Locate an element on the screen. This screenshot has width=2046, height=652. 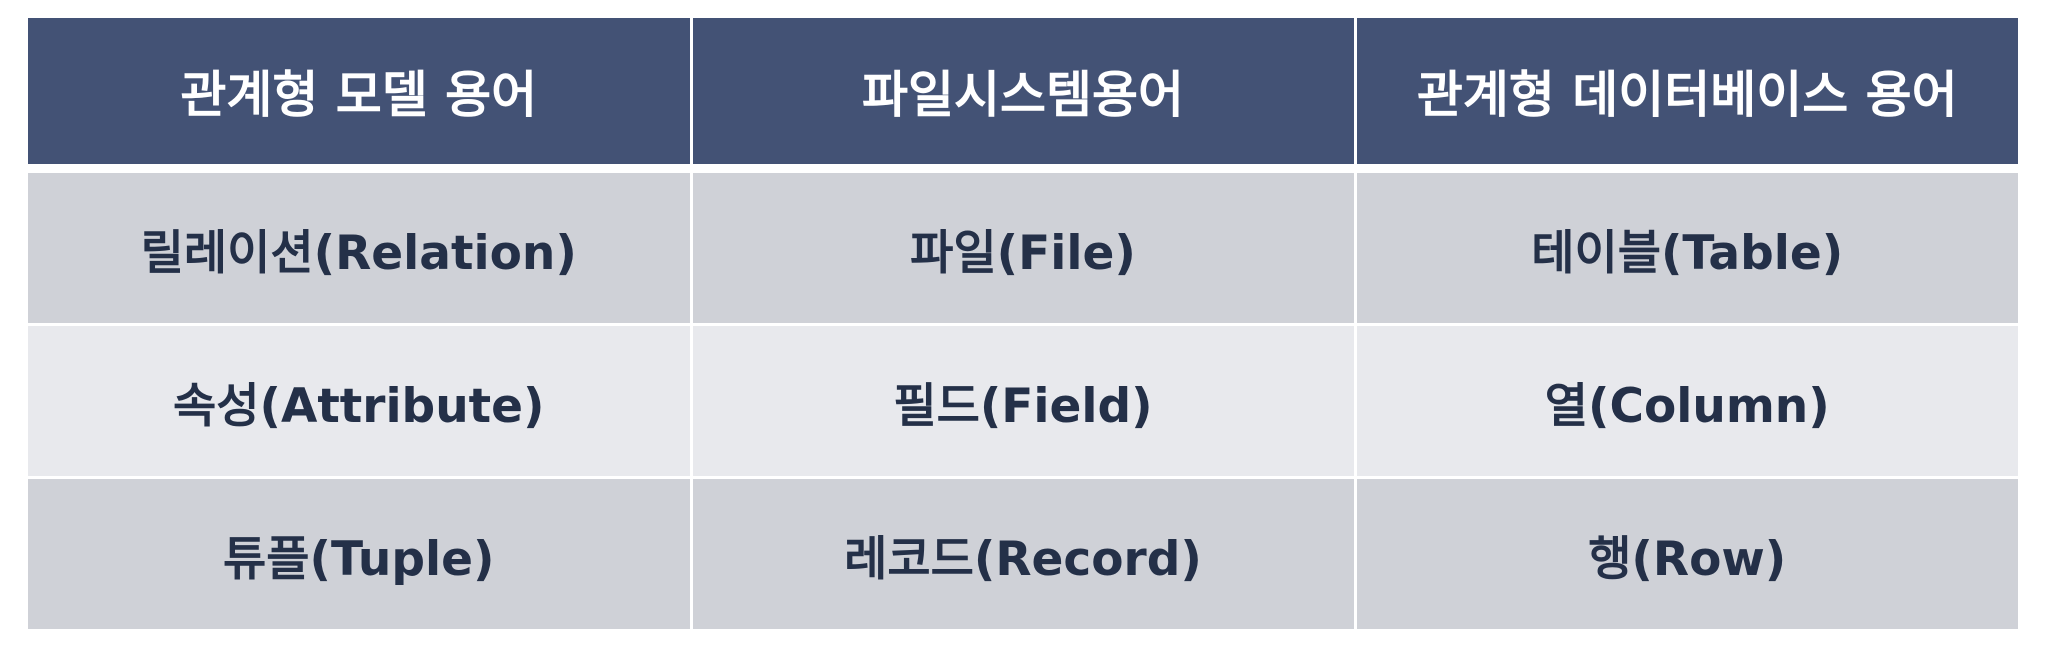
header-relational-database-terms: 관계형 데이터베이스 용어 is located at coordinates (1685, 95).